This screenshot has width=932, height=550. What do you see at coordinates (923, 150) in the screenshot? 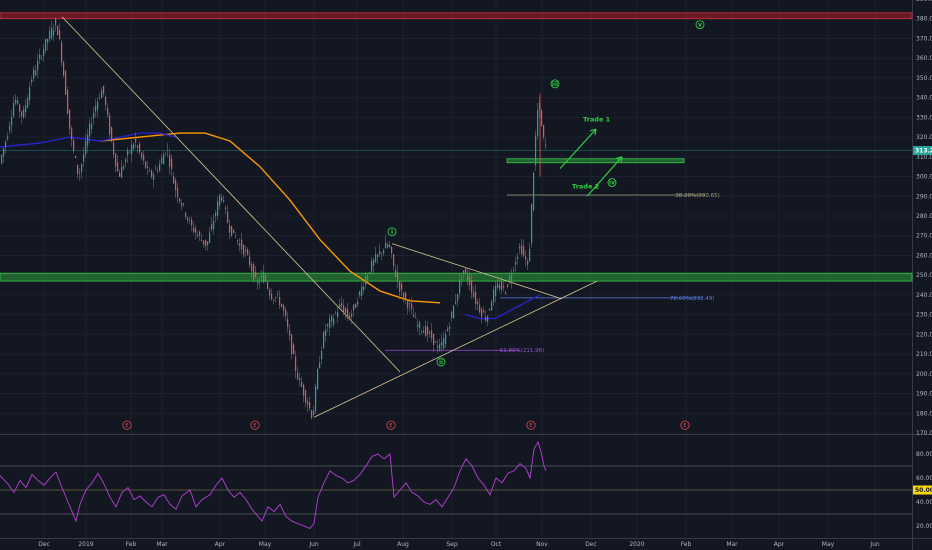
I see `last-price-value: 313.21` at bounding box center [923, 150].